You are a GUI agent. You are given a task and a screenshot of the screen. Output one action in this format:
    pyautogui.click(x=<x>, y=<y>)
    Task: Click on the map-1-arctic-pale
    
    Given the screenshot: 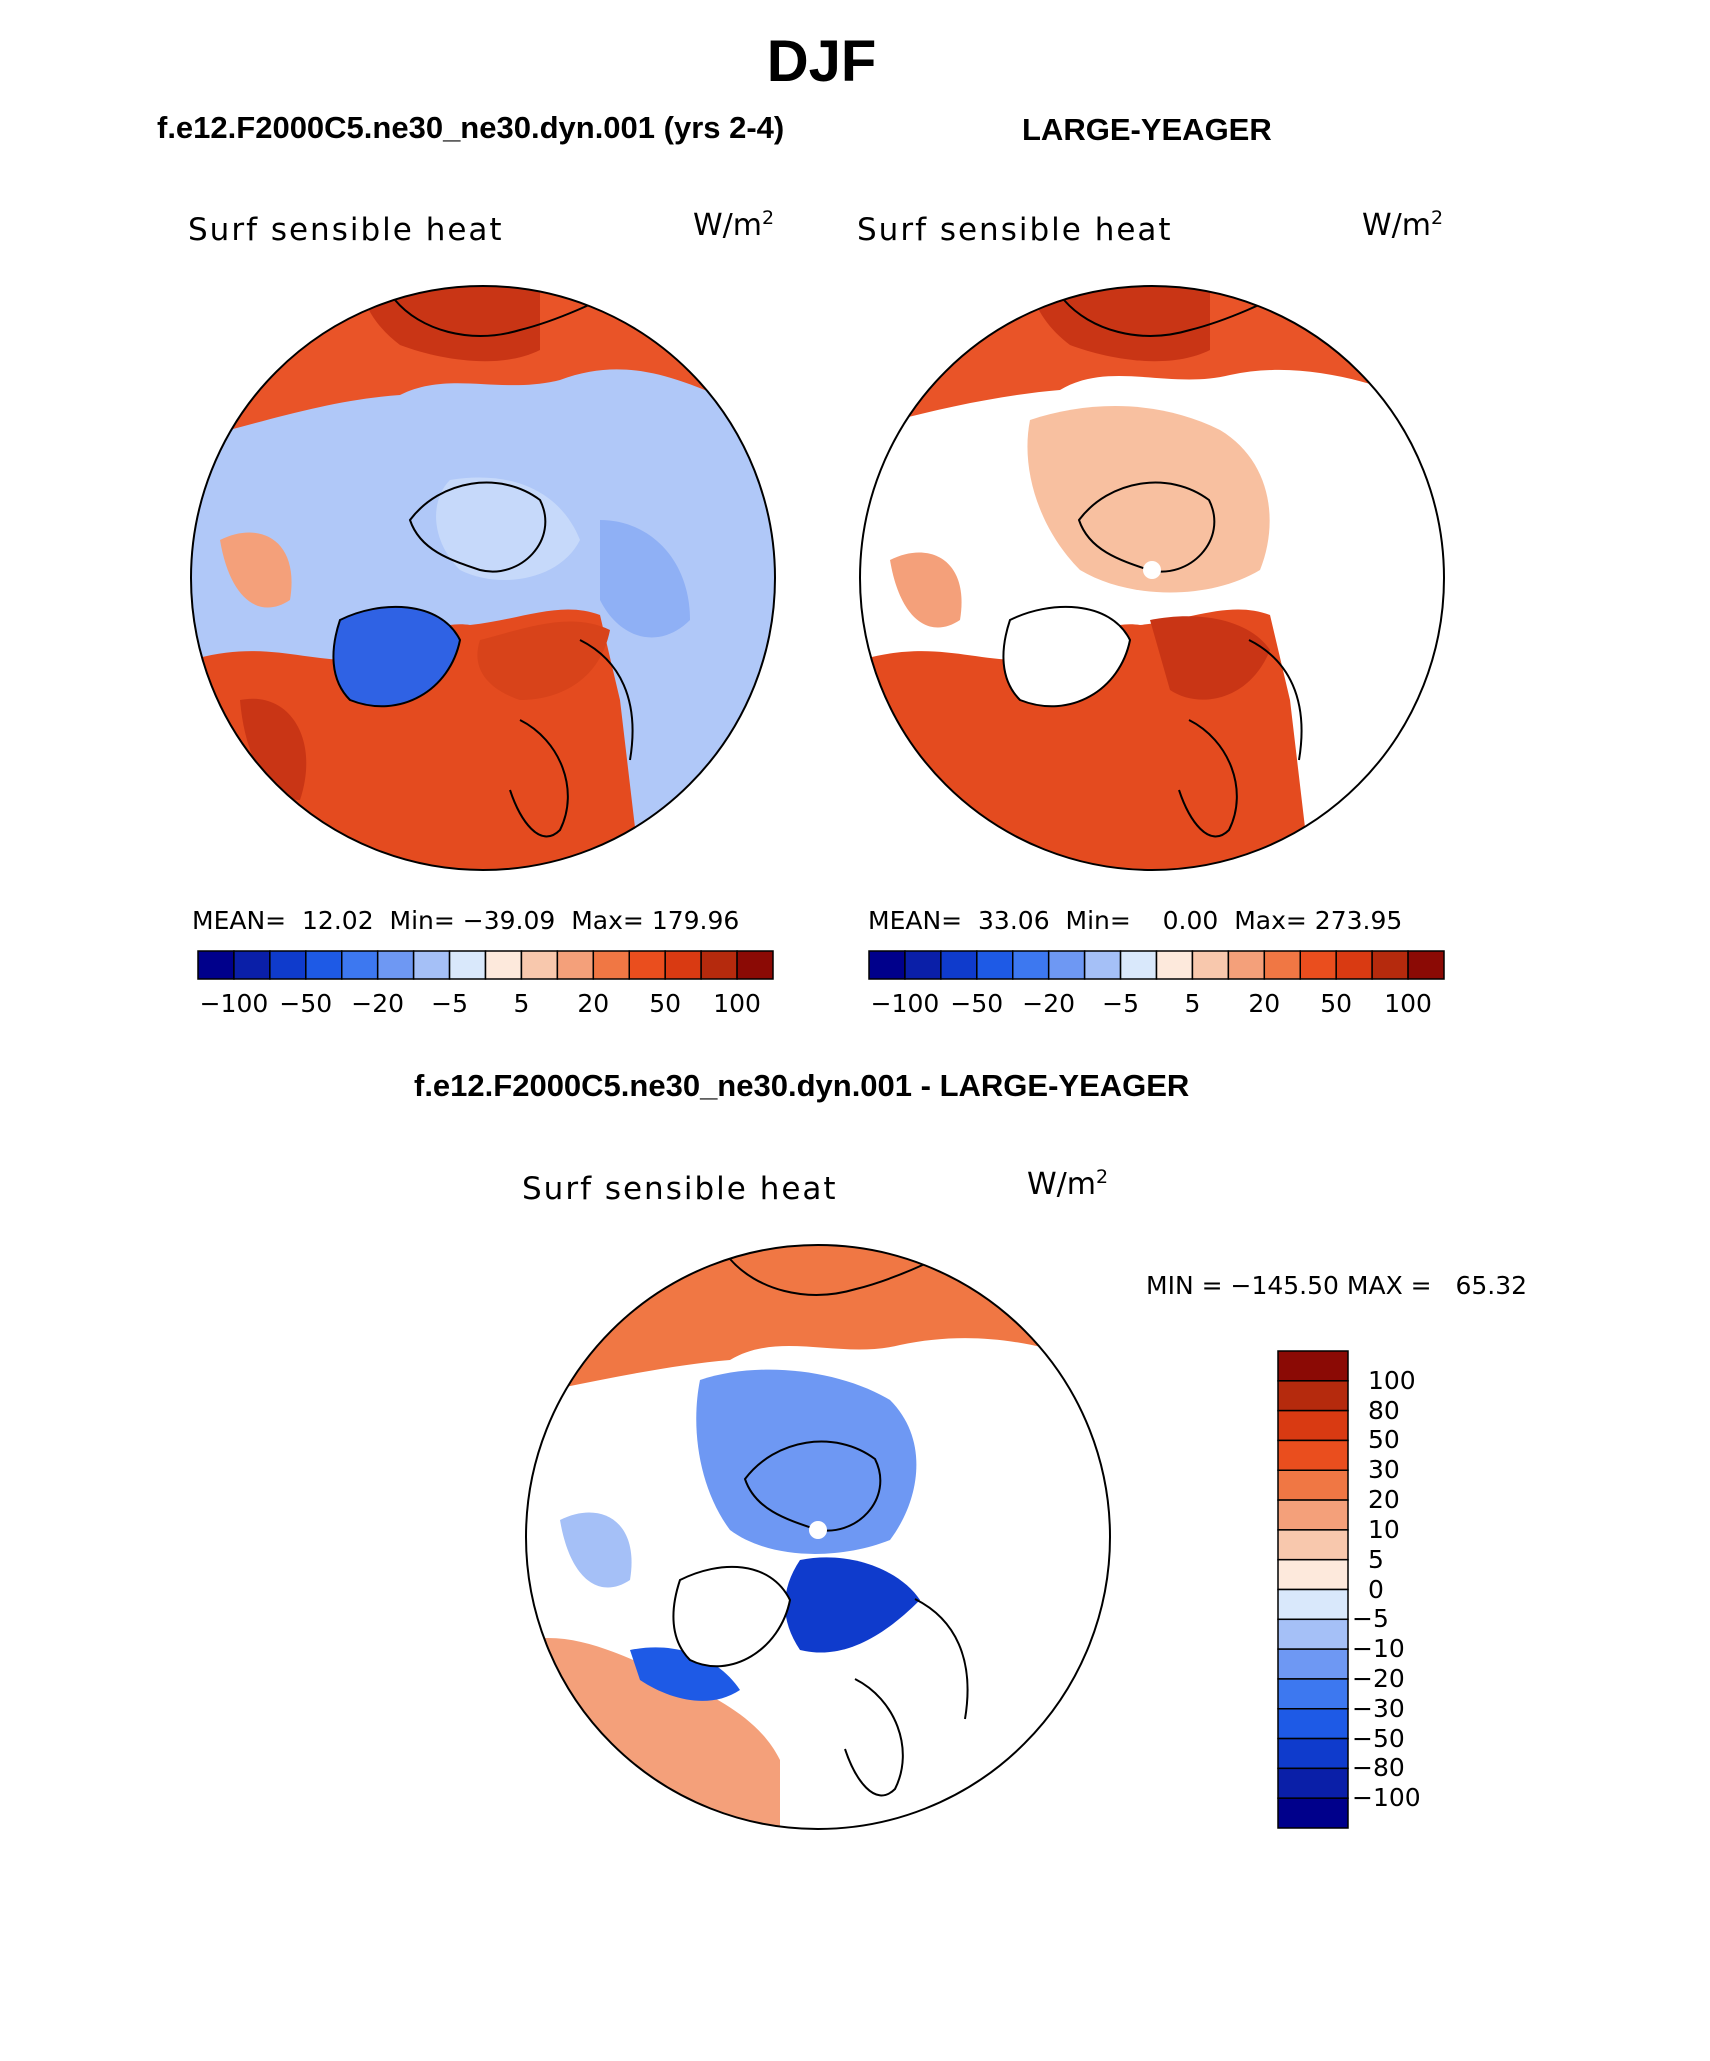 What is the action you would take?
    pyautogui.click(x=508, y=528)
    